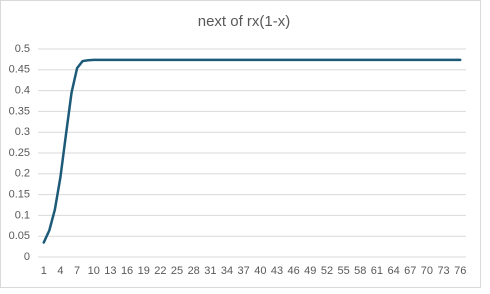  Describe the element at coordinates (27, 257) in the screenshot. I see `y-tick-label: 0` at that location.